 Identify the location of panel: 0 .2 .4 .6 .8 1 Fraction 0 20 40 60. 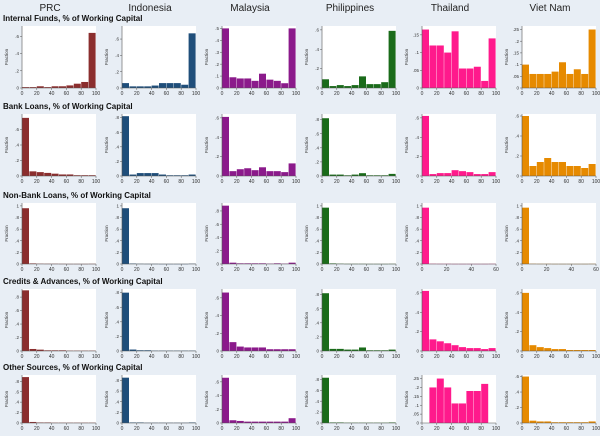
(551, 238).